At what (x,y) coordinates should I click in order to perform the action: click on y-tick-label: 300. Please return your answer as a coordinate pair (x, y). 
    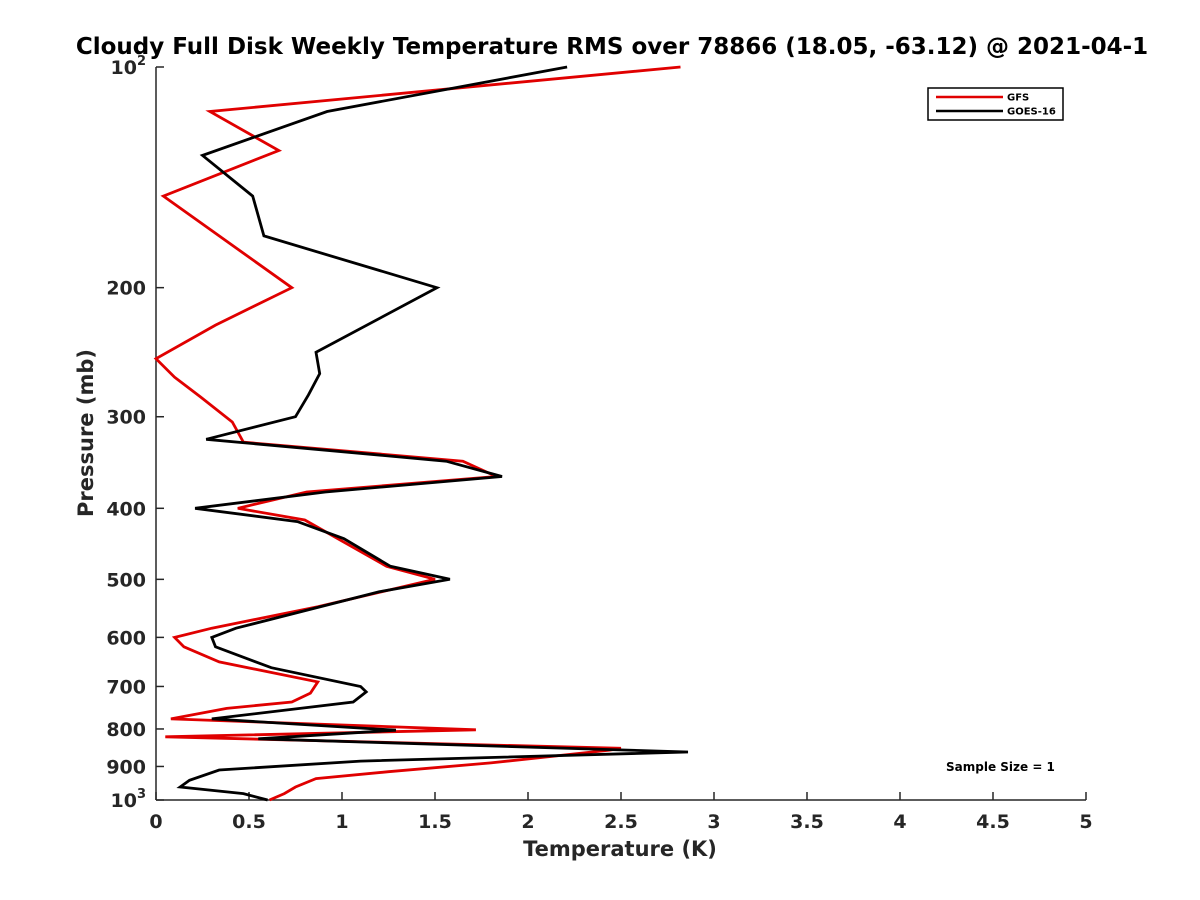
    Looking at the image, I should click on (126, 418).